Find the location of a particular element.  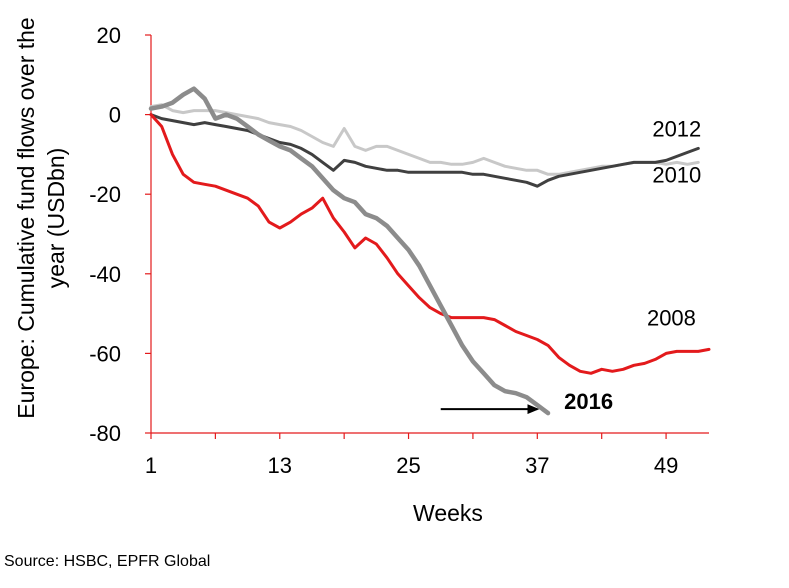

y-tick-label: 0 is located at coordinates (115, 115).